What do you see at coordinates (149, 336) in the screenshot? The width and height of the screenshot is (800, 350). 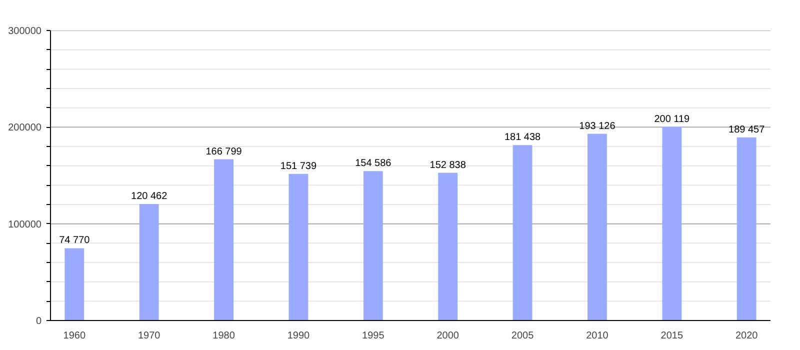 I see `x-tick-label: 1970` at bounding box center [149, 336].